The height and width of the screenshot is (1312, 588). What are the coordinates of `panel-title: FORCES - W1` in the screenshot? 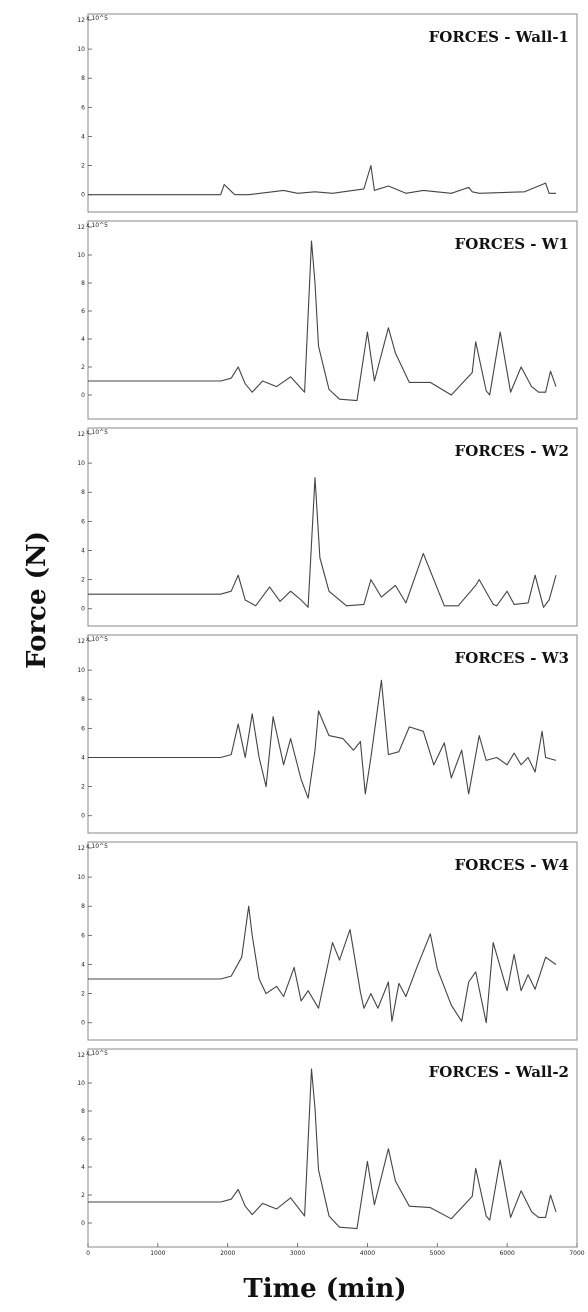 It's located at (512, 244).